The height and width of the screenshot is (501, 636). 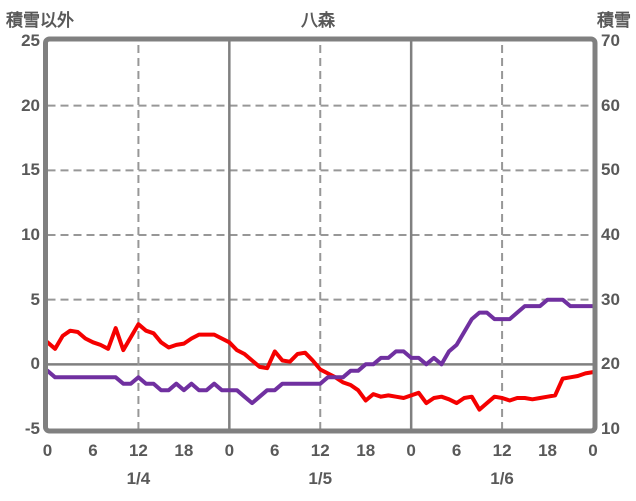 I want to click on right-axis-tick-label: 60, so click(x=610, y=105).